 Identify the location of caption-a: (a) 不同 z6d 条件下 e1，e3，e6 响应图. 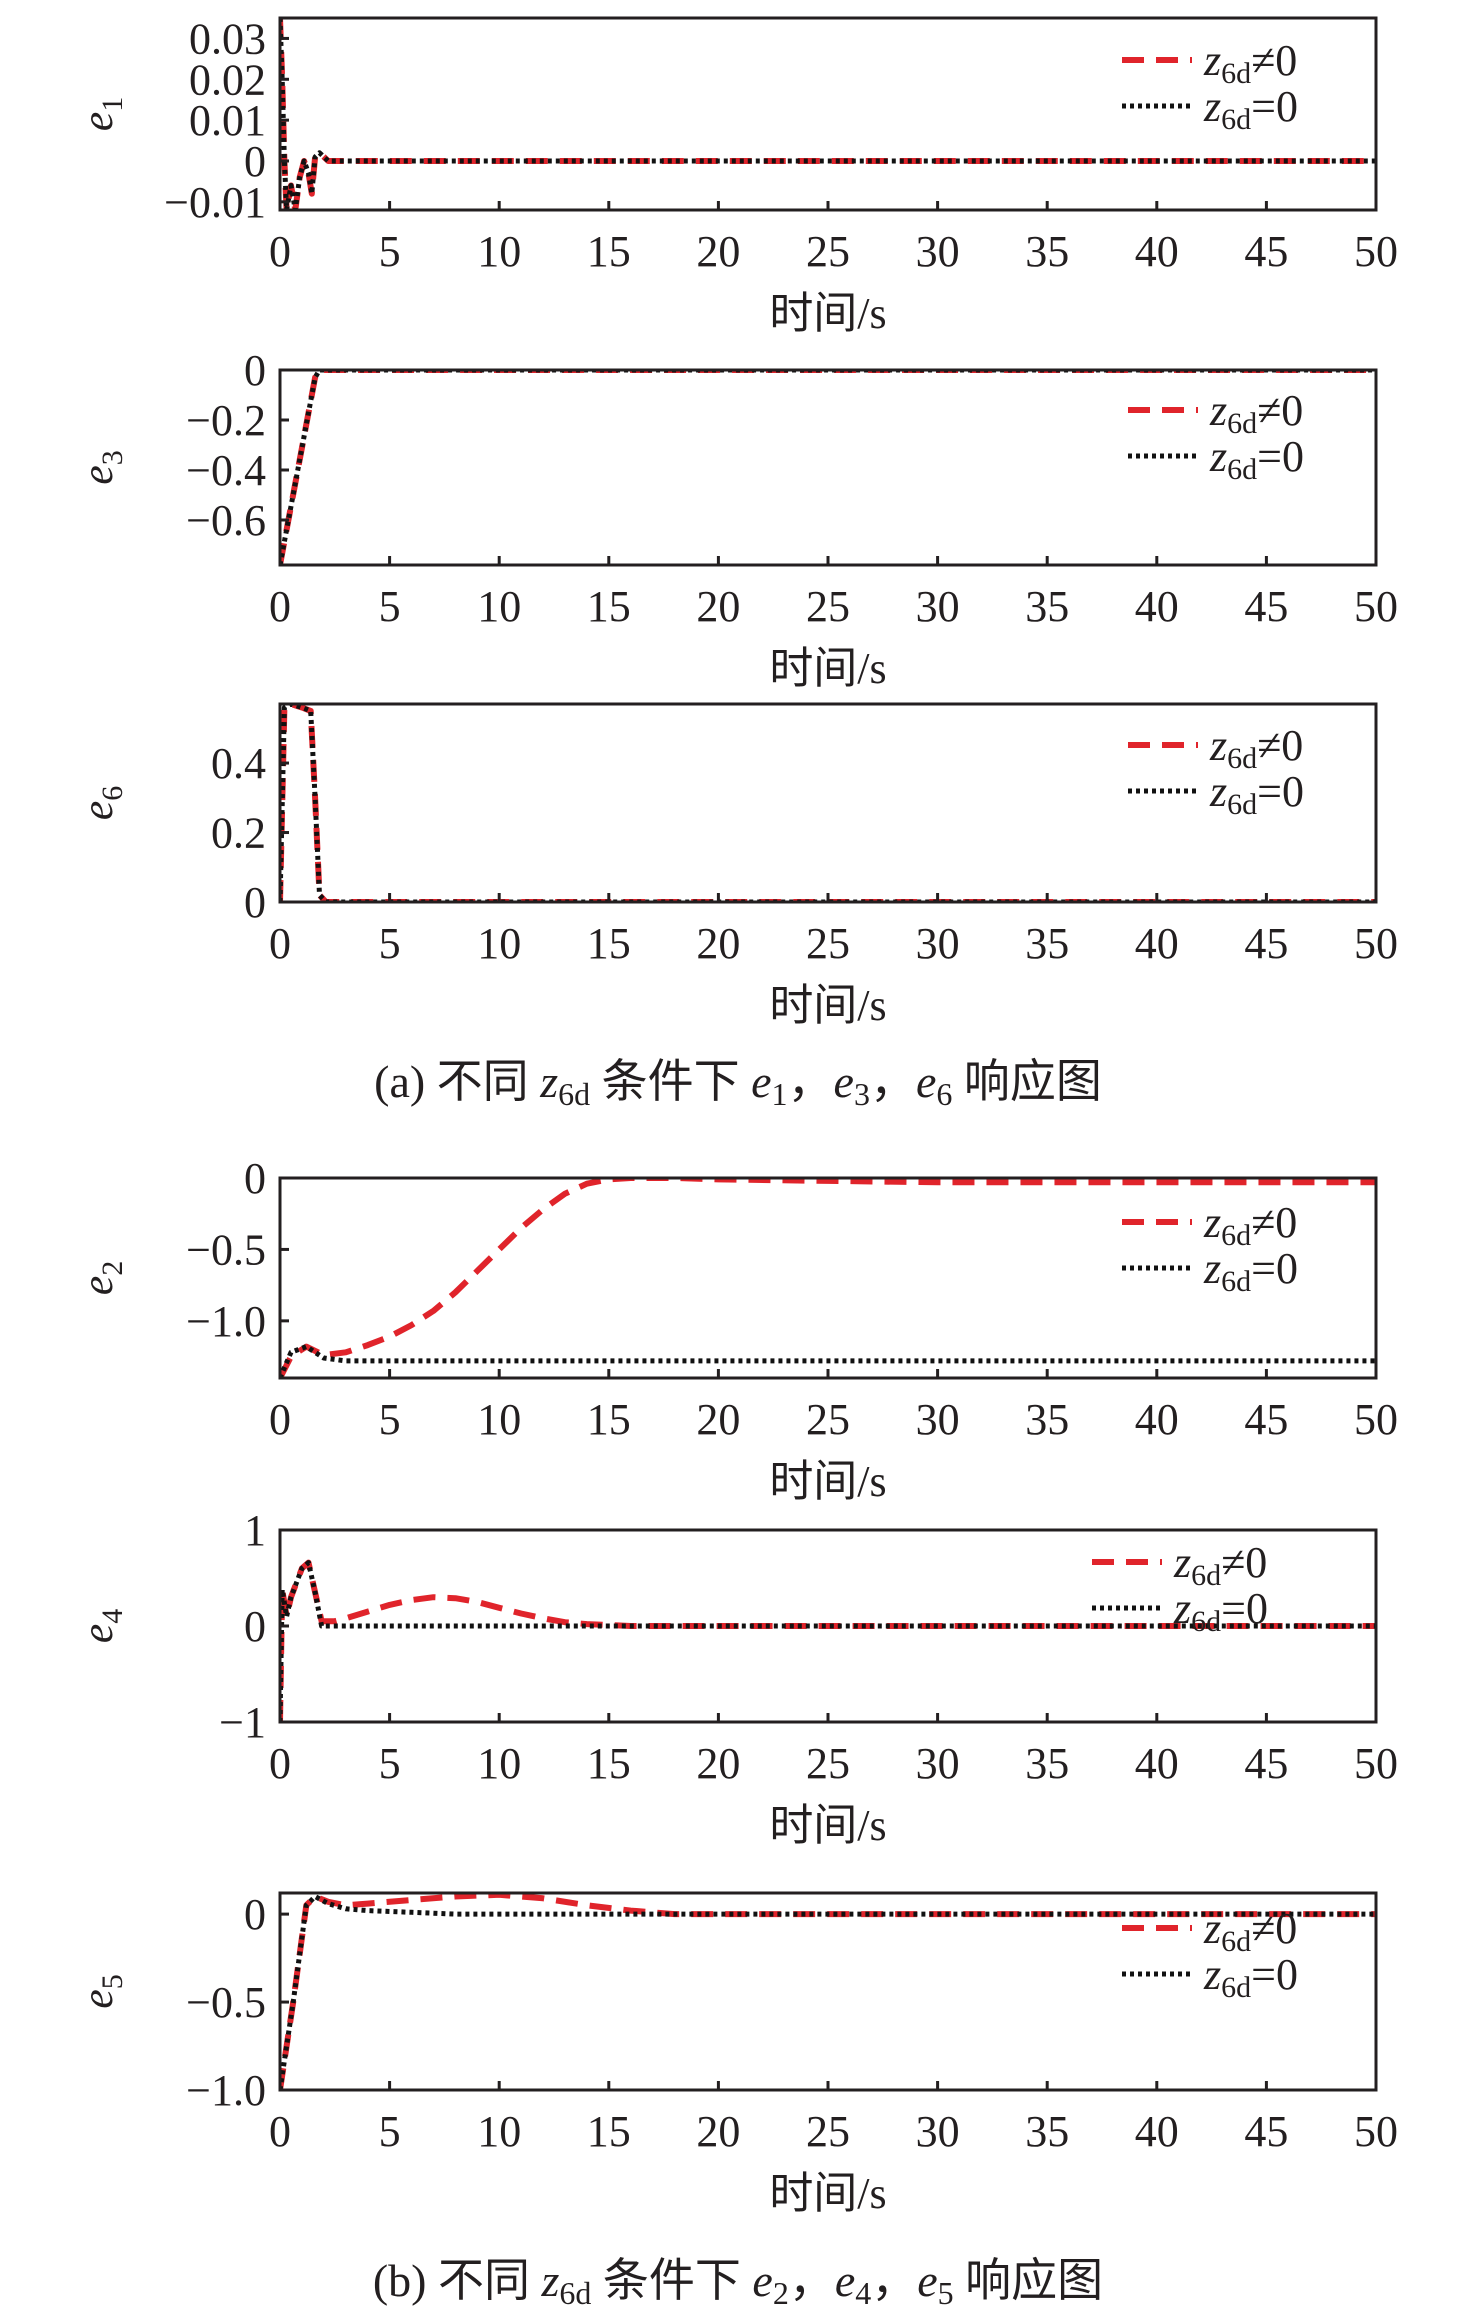
(738, 1084).